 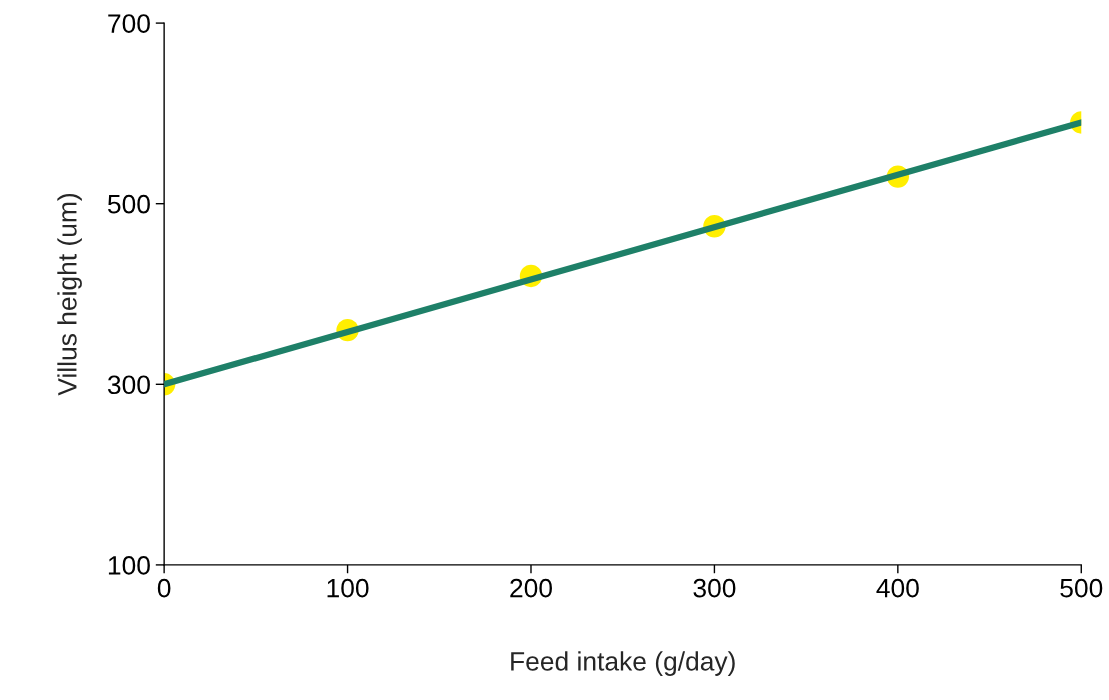 I want to click on y-tick-label: 100, so click(x=129, y=565).